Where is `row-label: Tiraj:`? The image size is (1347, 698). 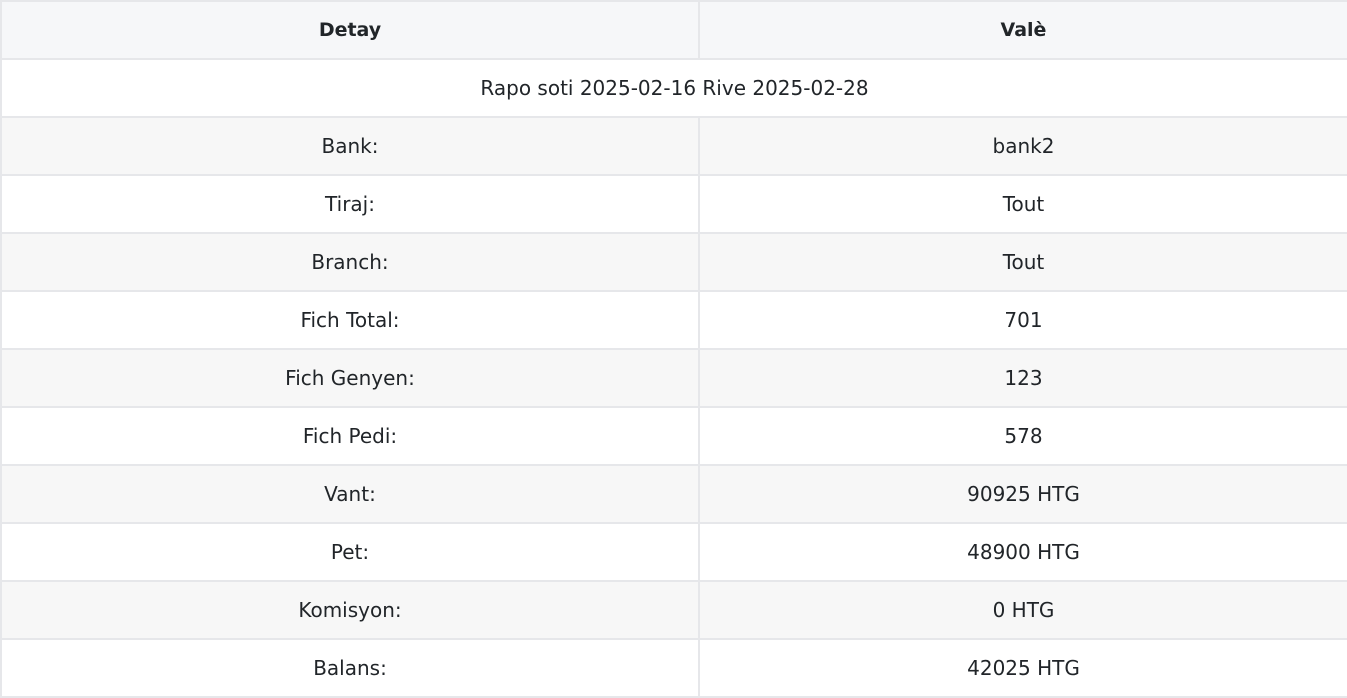
row-label: Tiraj: is located at coordinates (350, 204).